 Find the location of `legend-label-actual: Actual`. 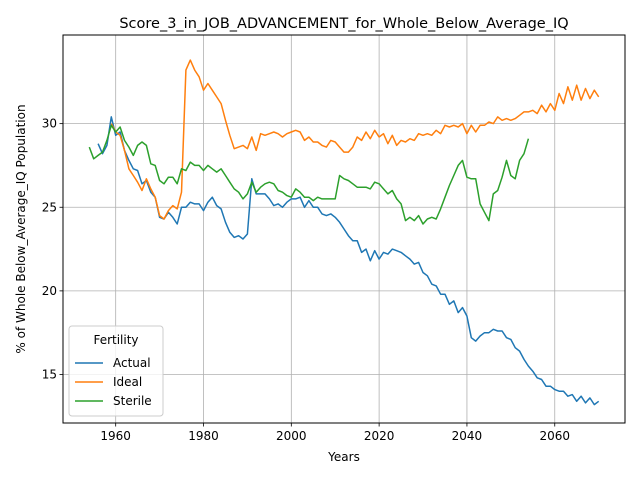

legend-label-actual: Actual is located at coordinates (132, 363).